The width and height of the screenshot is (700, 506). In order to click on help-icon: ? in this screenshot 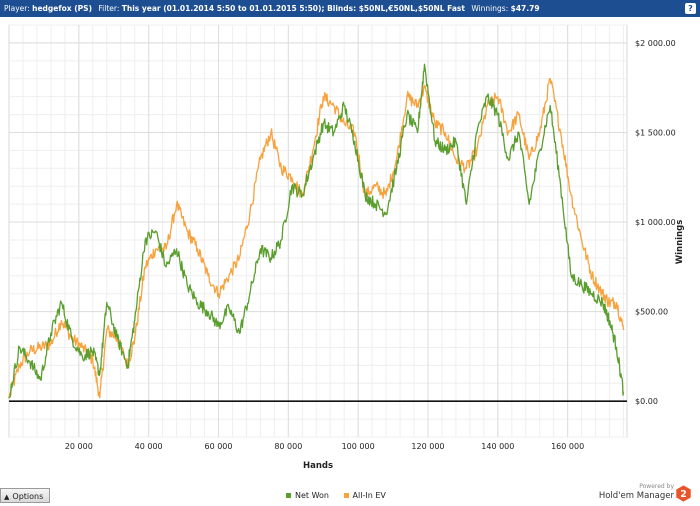, I will do `click(690, 8)`.